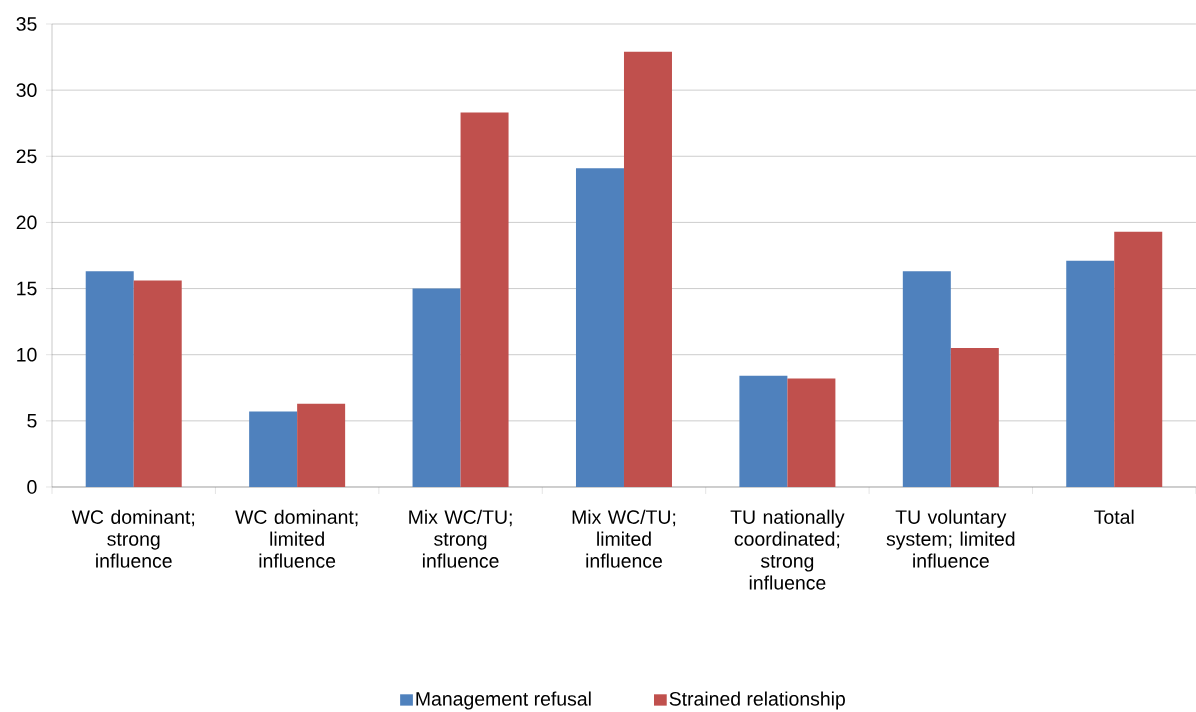 The image size is (1196, 712). What do you see at coordinates (503, 700) in the screenshot?
I see `legend-label: Management refusal` at bounding box center [503, 700].